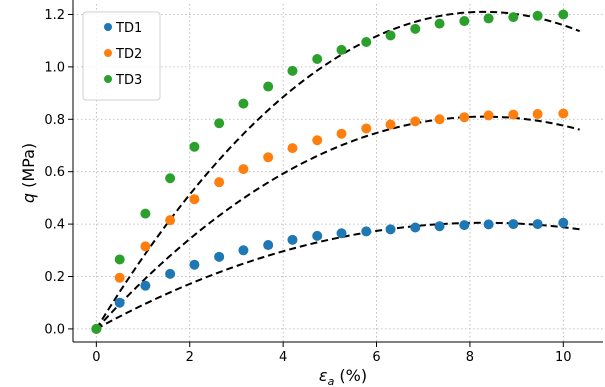 The width and height of the screenshot is (605, 387). What do you see at coordinates (54, 277) in the screenshot?
I see `y-tick-label: 0.2` at bounding box center [54, 277].